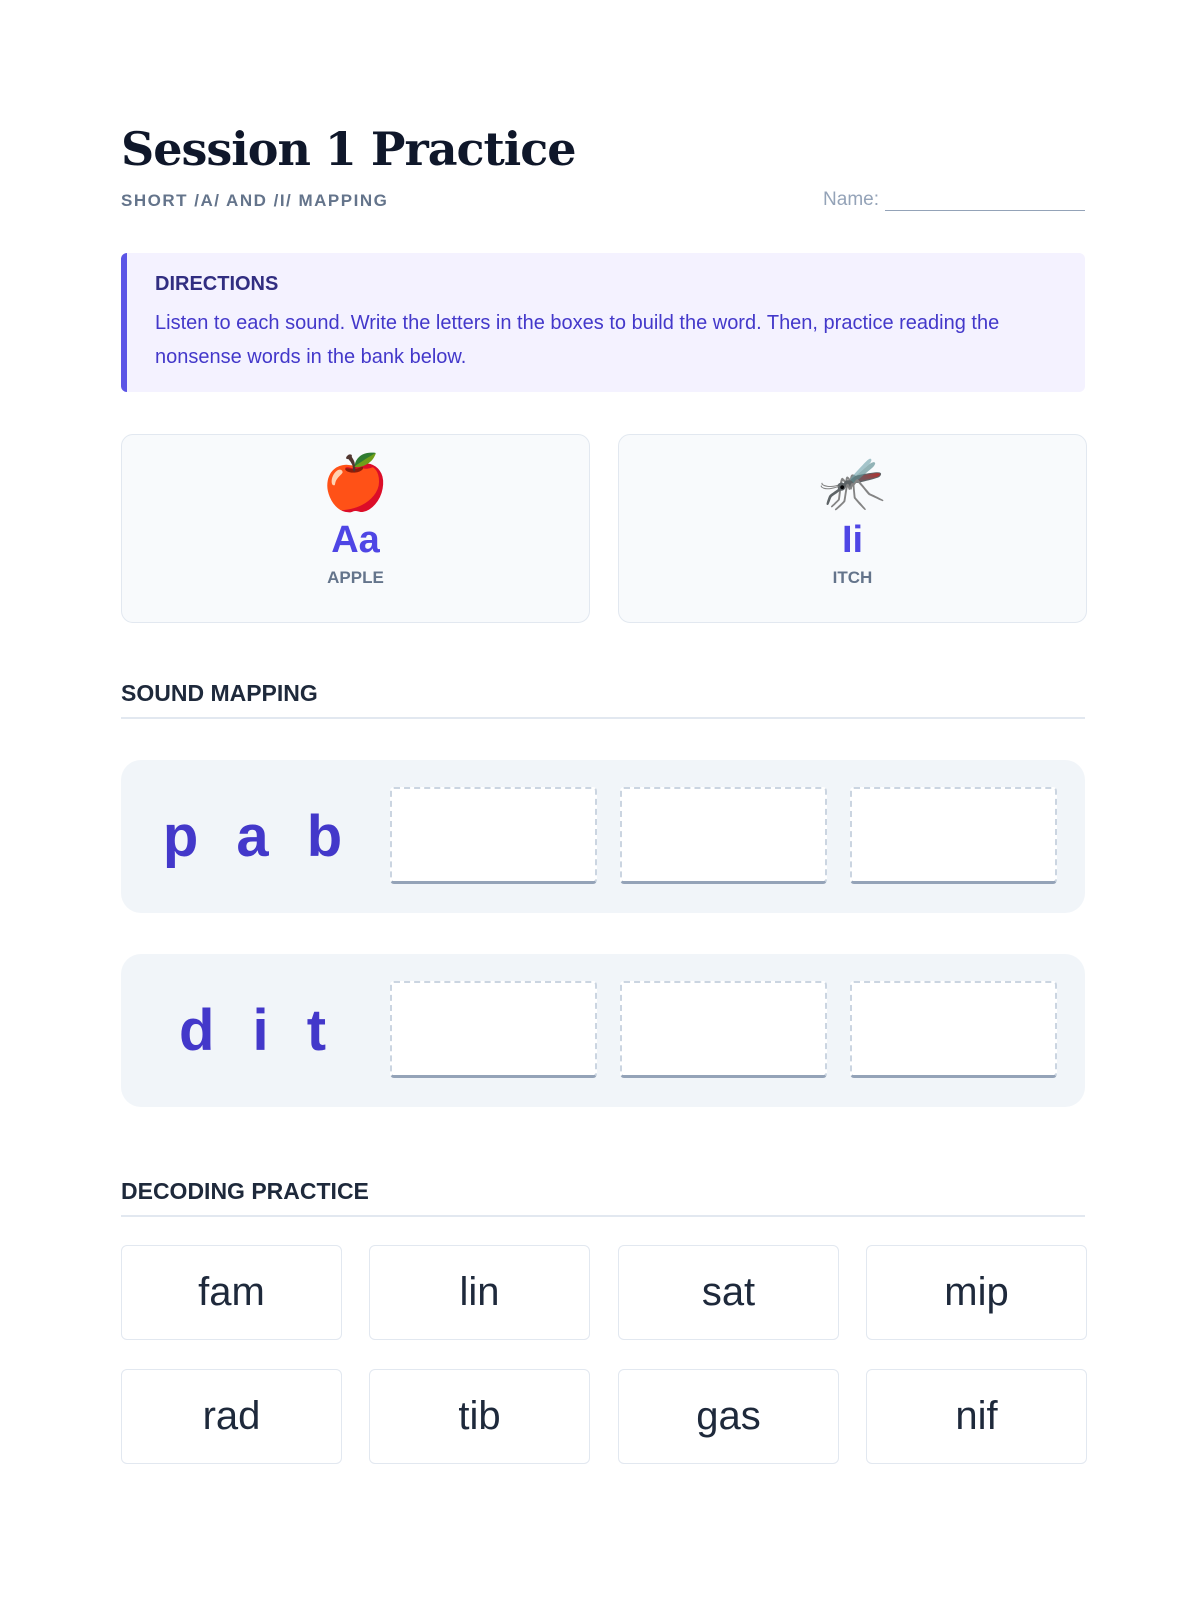 Image resolution: width=1200 pixels, height=1600 pixels. What do you see at coordinates (985, 201) in the screenshot?
I see `name-input-line` at bounding box center [985, 201].